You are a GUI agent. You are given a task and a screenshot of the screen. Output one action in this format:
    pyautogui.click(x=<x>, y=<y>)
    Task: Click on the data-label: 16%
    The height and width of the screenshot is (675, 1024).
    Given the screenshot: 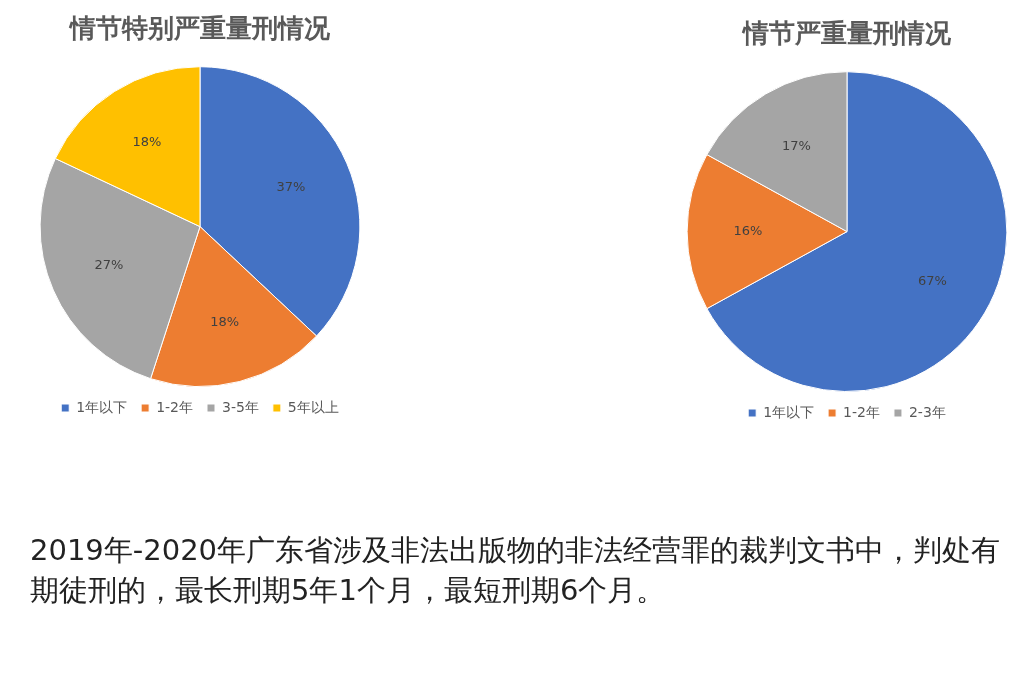 What is the action you would take?
    pyautogui.click(x=748, y=230)
    